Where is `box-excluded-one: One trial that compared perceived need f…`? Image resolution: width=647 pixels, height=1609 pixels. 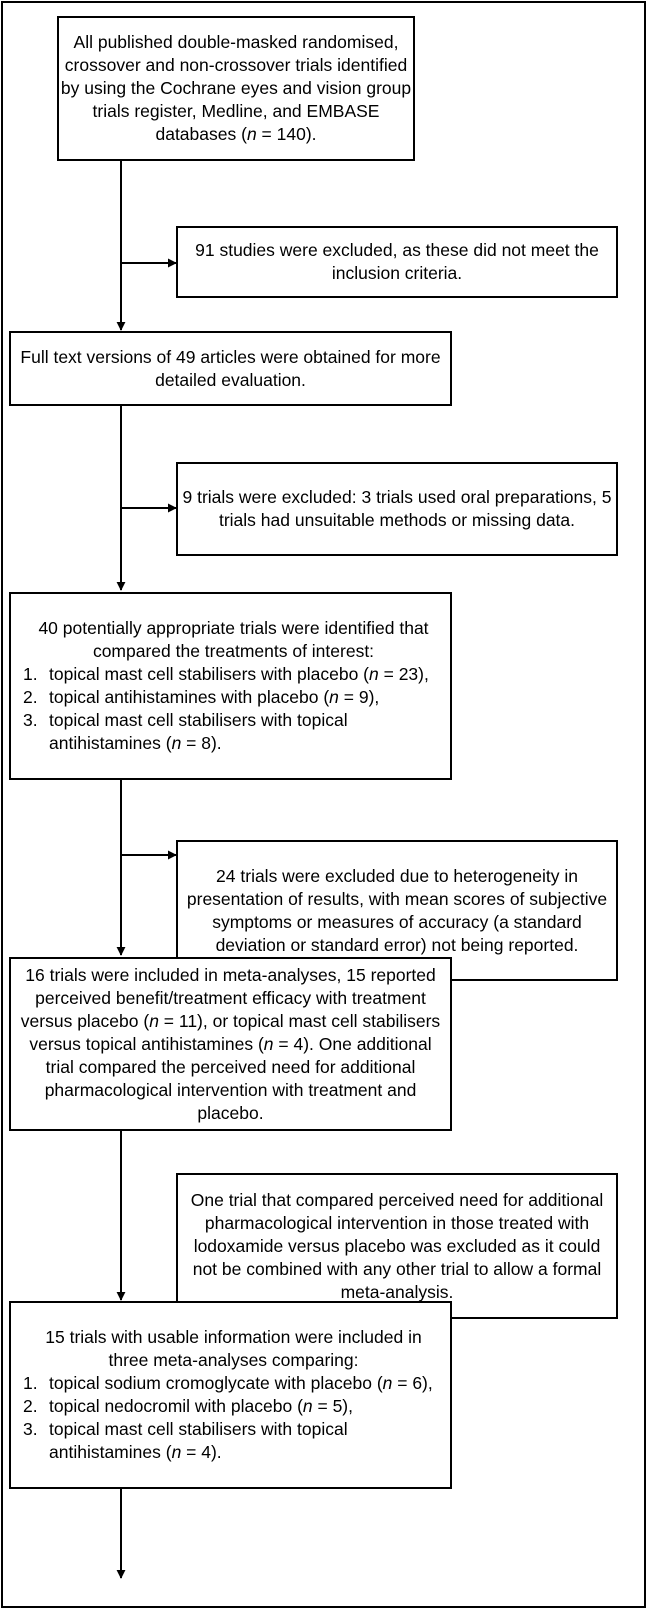
box-excluded-one: One trial that compared perceived need f… is located at coordinates (397, 1246).